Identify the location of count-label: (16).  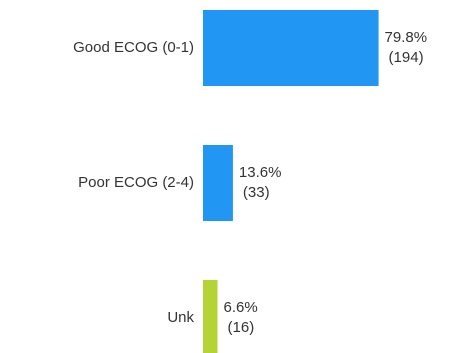
(241, 327).